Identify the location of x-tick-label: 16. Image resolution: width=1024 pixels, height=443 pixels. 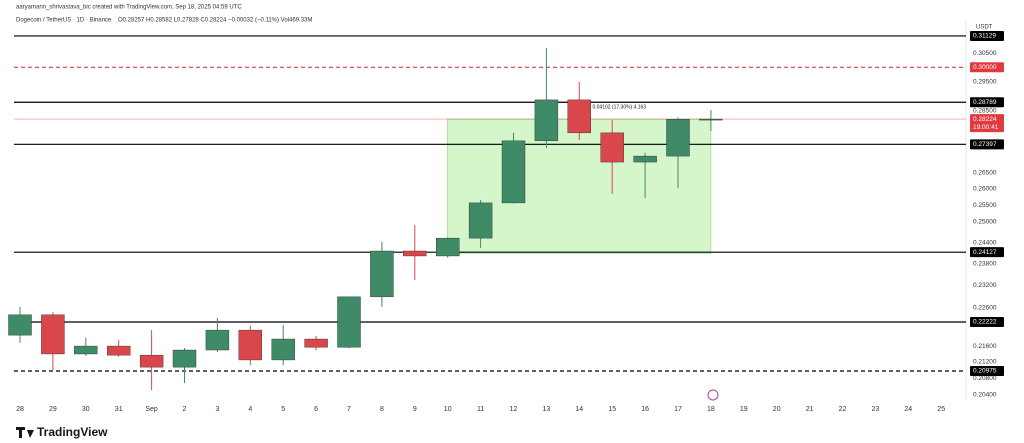
(645, 409).